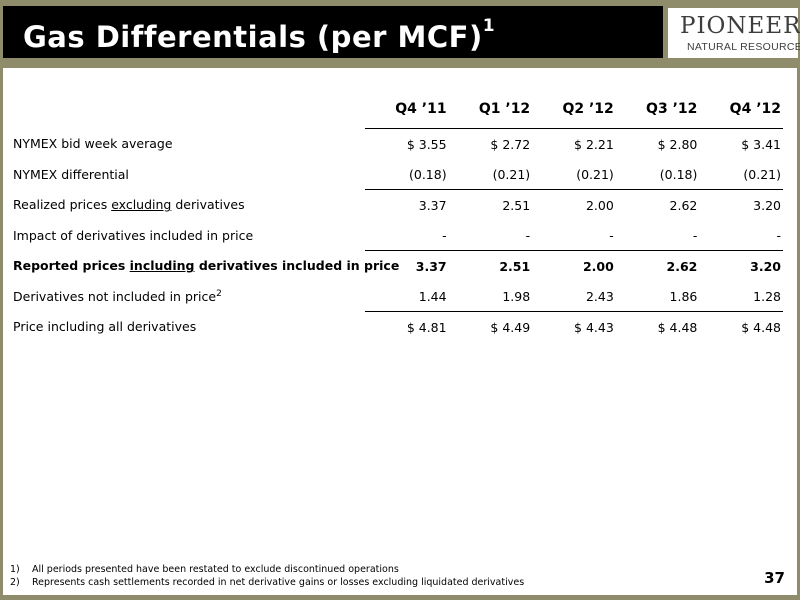 This screenshot has width=800, height=600. What do you see at coordinates (253, 37) in the screenshot?
I see `title-text: Gas Differentials (per MCF)` at bounding box center [253, 37].